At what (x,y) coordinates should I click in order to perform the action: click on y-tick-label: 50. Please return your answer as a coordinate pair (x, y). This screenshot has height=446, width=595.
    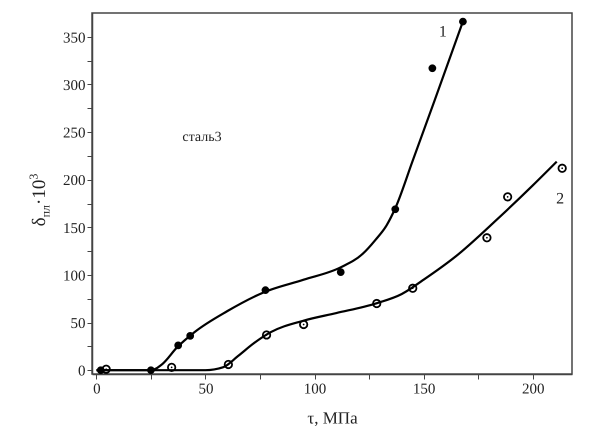
    Looking at the image, I should click on (78, 324).